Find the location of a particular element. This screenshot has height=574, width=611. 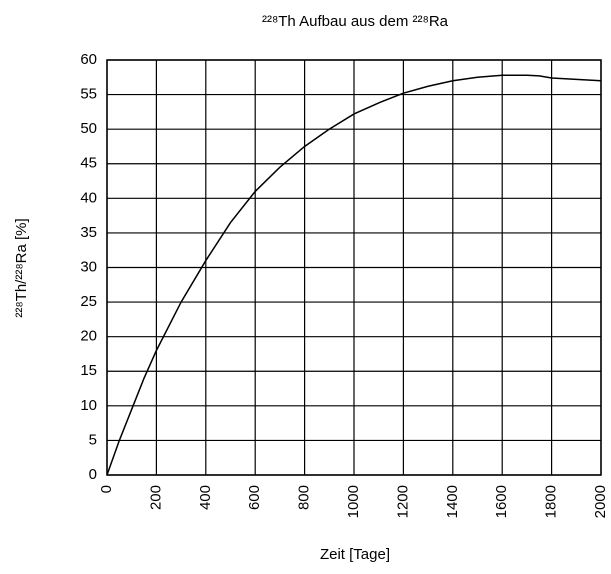

x-tick-label: 1800 is located at coordinates (551, 501).